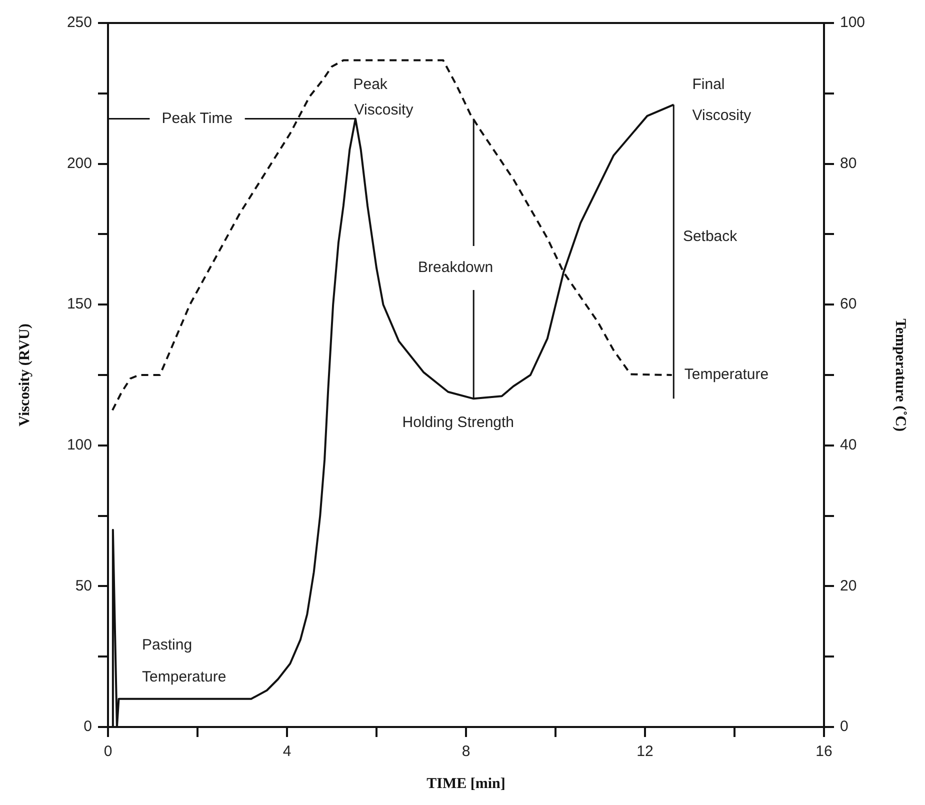  Describe the element at coordinates (848, 585) in the screenshot. I see `y2-tick-label: 20` at that location.